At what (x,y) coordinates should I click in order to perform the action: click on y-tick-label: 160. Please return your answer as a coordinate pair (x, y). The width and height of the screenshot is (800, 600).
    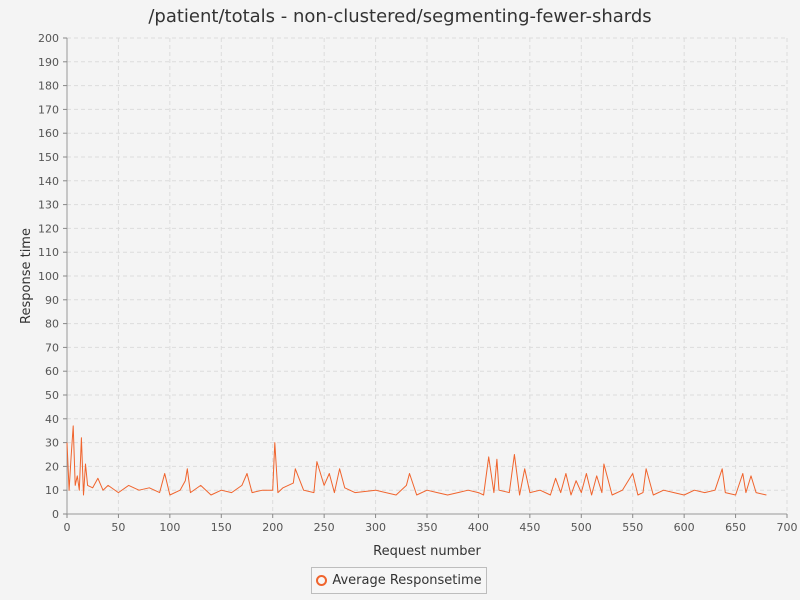
    Looking at the image, I should click on (48, 133).